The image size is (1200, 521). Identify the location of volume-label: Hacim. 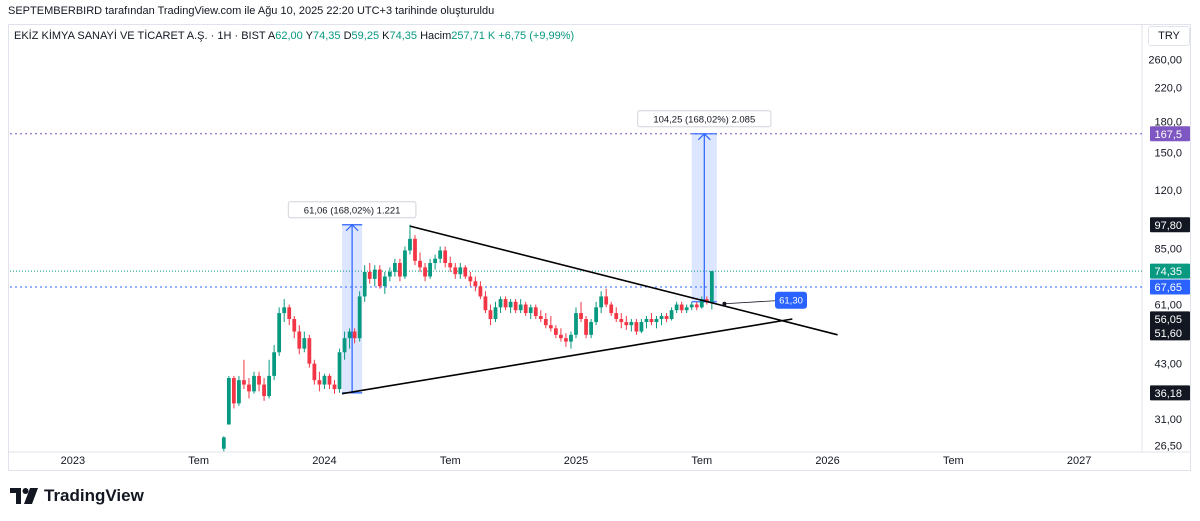
(436, 36).